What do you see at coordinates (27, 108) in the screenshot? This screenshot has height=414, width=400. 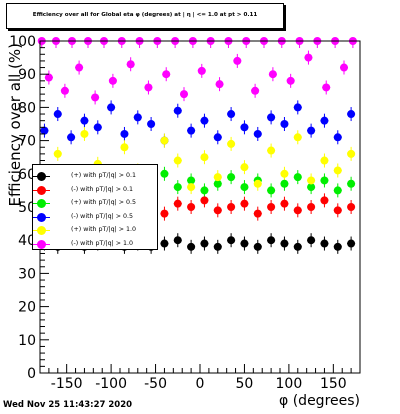 I see `y-tick-label: 80` at bounding box center [27, 108].